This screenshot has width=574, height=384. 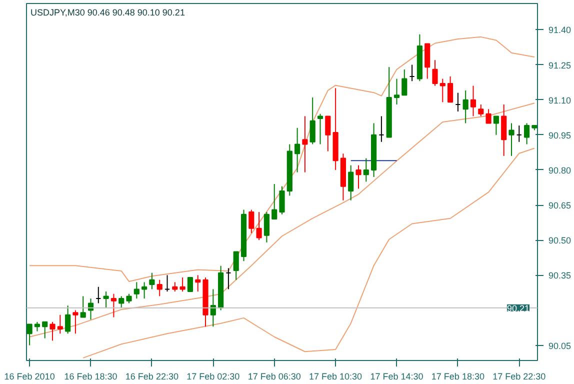 What do you see at coordinates (335, 377) in the screenshot?
I see `x-tick-label: 17 Feb 10:30` at bounding box center [335, 377].